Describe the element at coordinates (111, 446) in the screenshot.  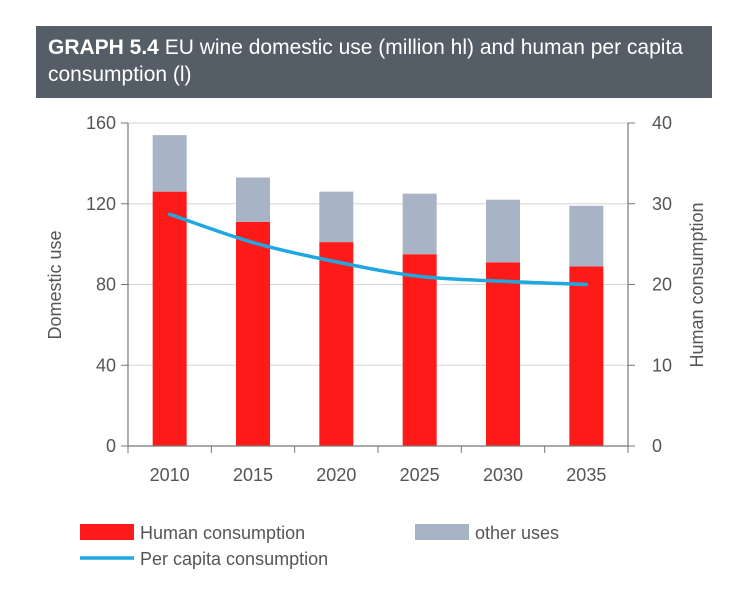
I see `left-tick-label: 0` at that location.